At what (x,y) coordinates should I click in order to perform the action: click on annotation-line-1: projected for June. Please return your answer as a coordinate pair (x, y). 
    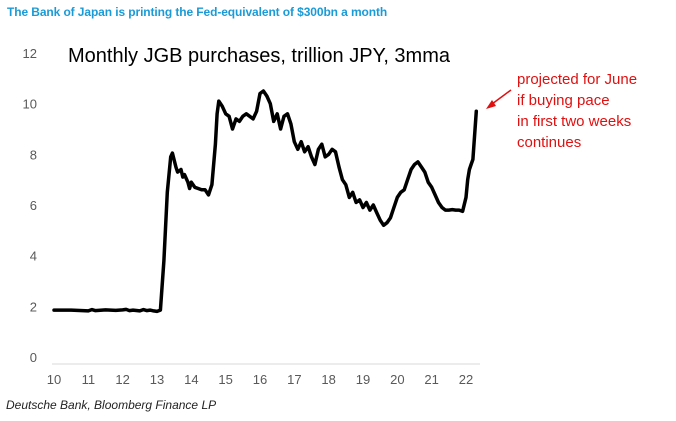
    Looking at the image, I should click on (577, 79).